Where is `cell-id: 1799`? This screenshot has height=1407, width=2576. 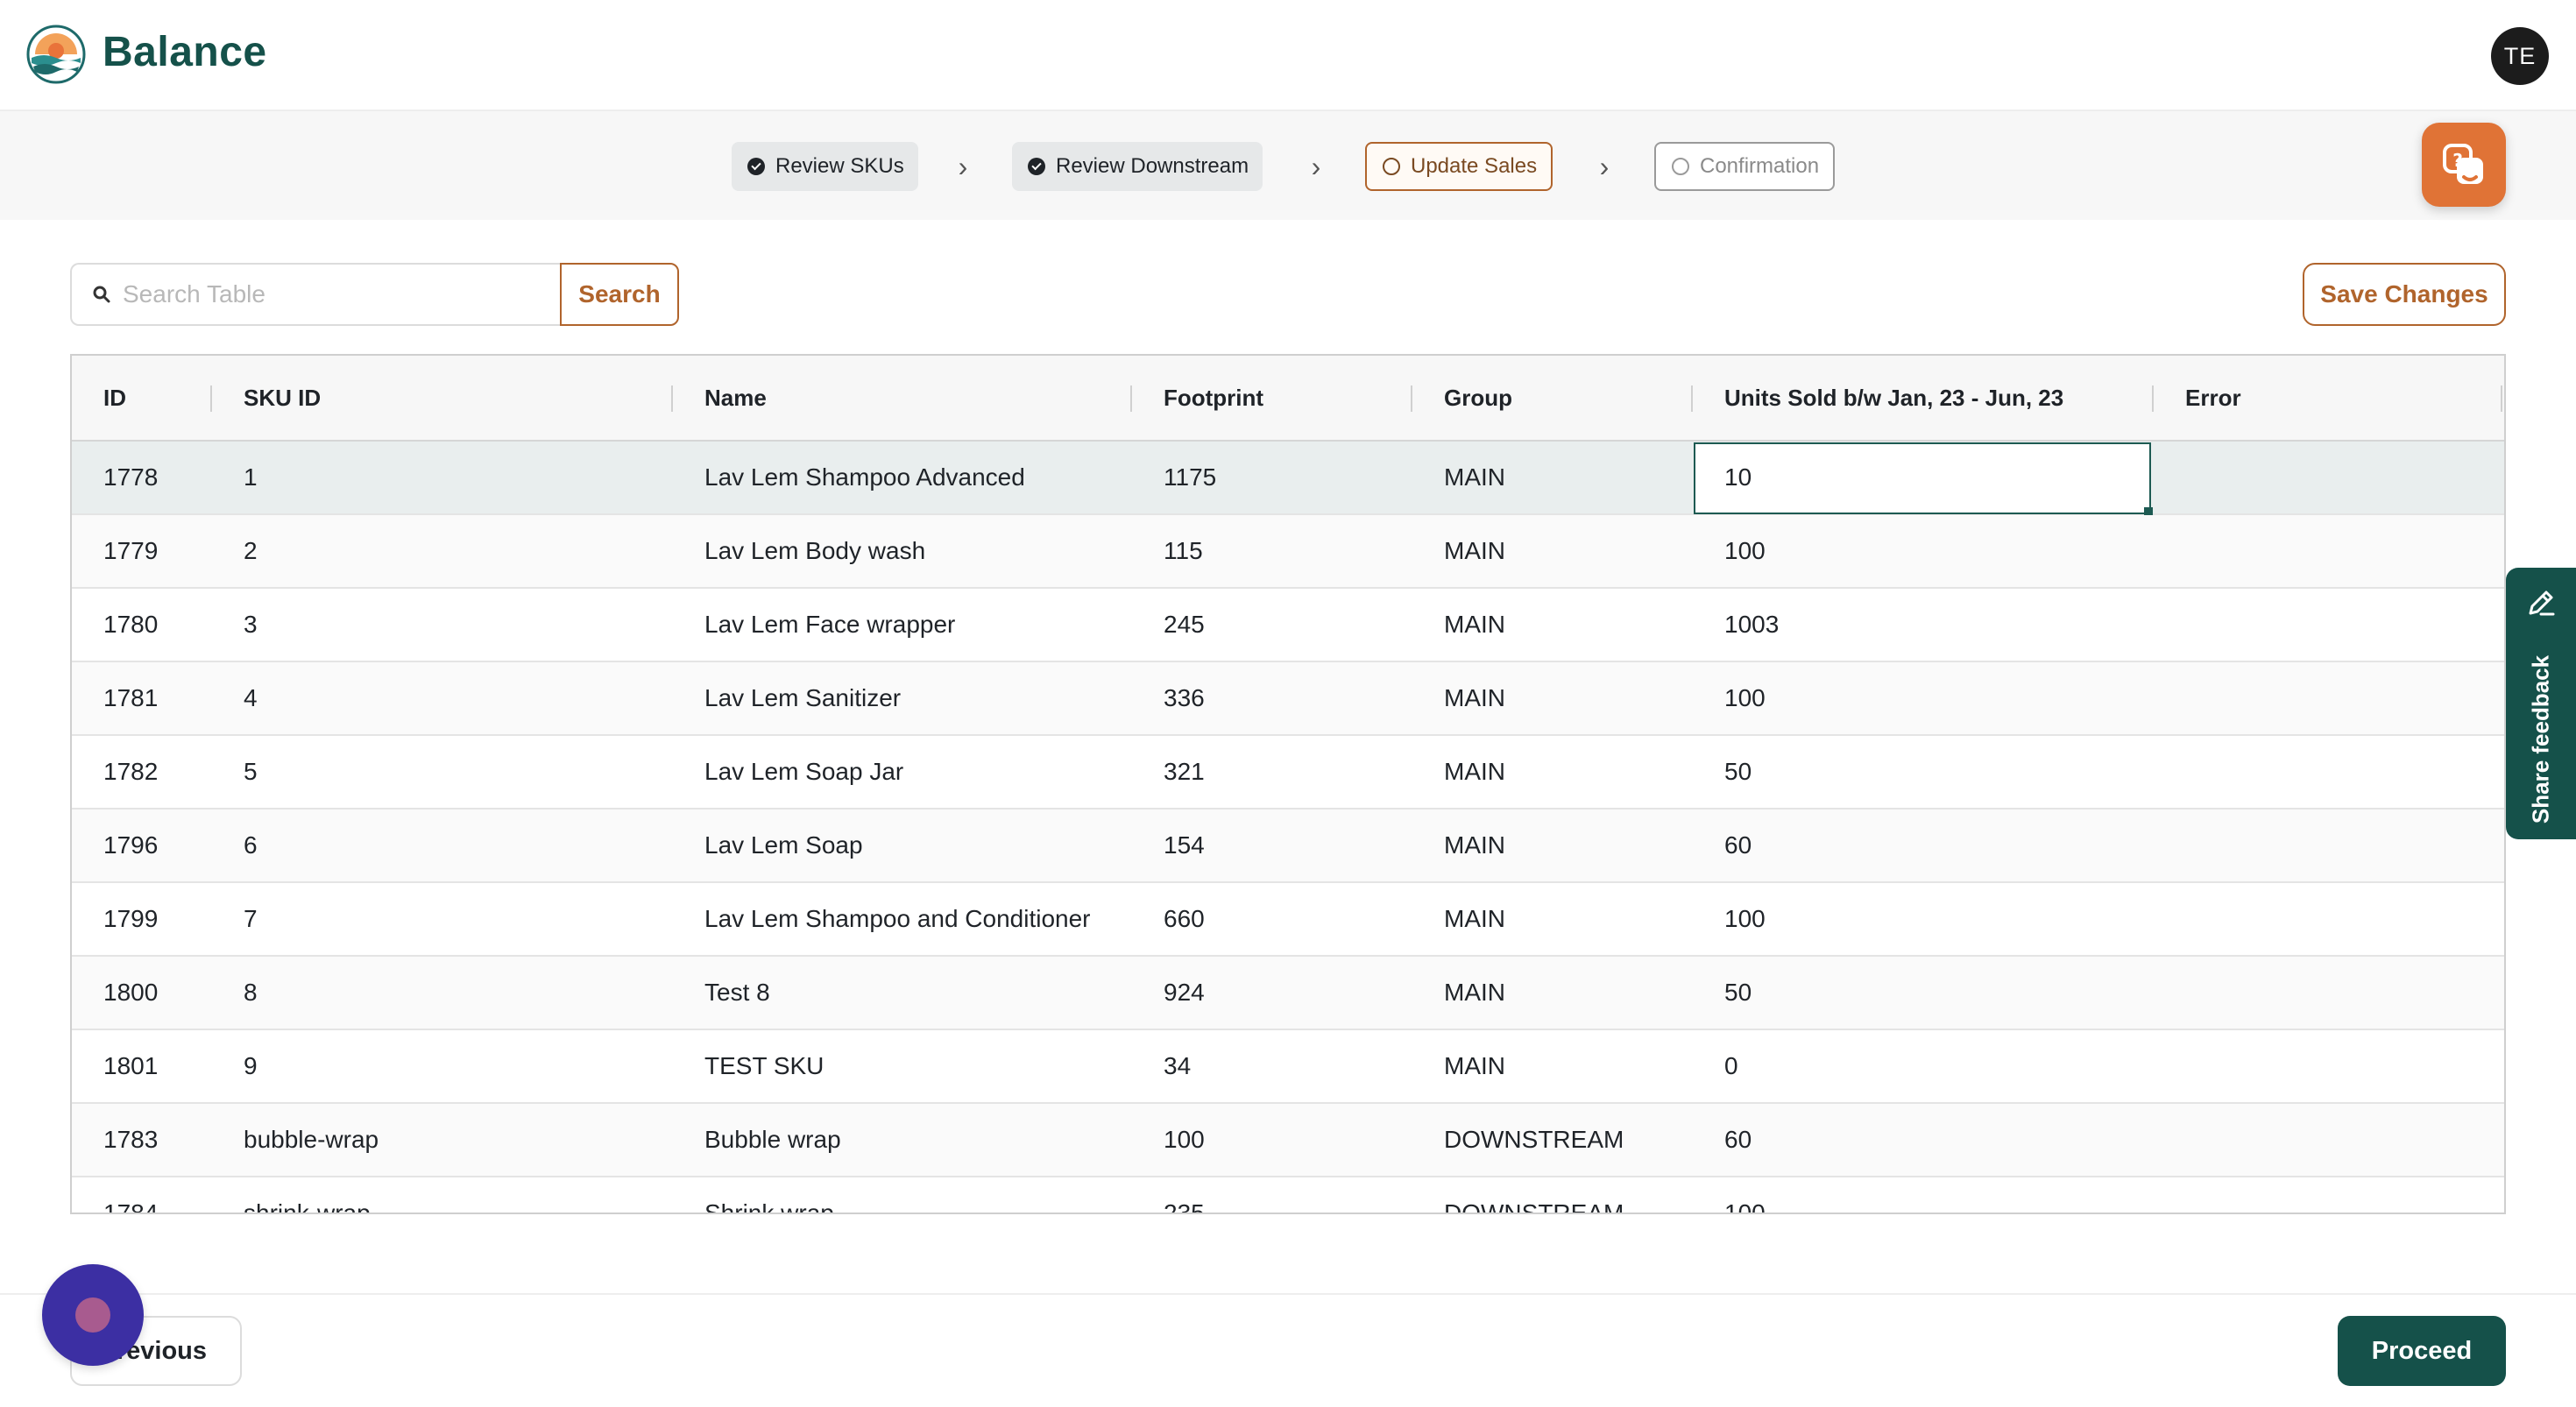
cell-id: 1799 is located at coordinates (131, 918).